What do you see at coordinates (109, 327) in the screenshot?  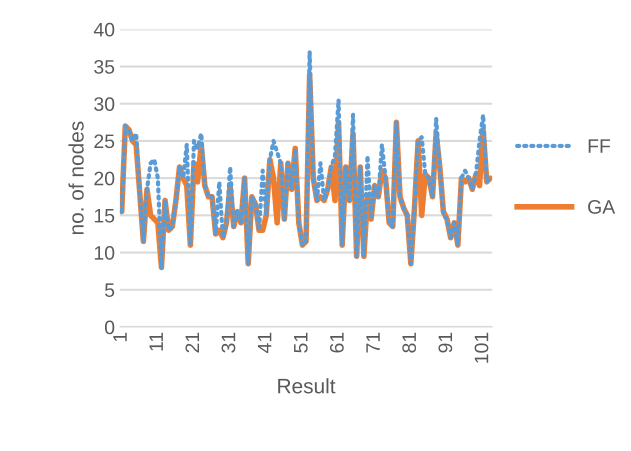 I see `y-tick-label: 0` at bounding box center [109, 327].